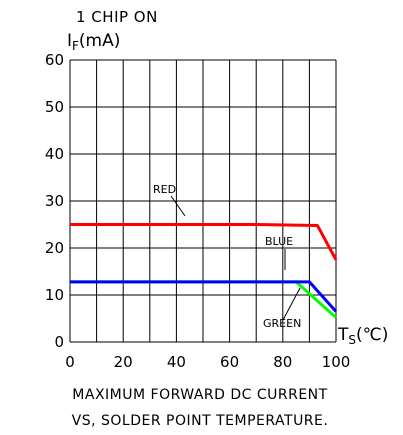 The image size is (403, 435). I want to click on series-label-green: GREEN, so click(282, 323).